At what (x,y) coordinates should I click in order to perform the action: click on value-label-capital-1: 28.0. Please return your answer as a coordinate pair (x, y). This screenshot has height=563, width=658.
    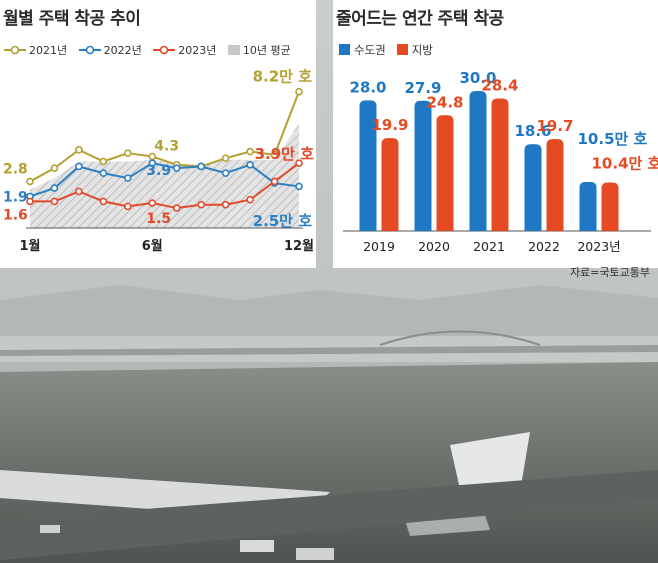
    Looking at the image, I should click on (367, 87).